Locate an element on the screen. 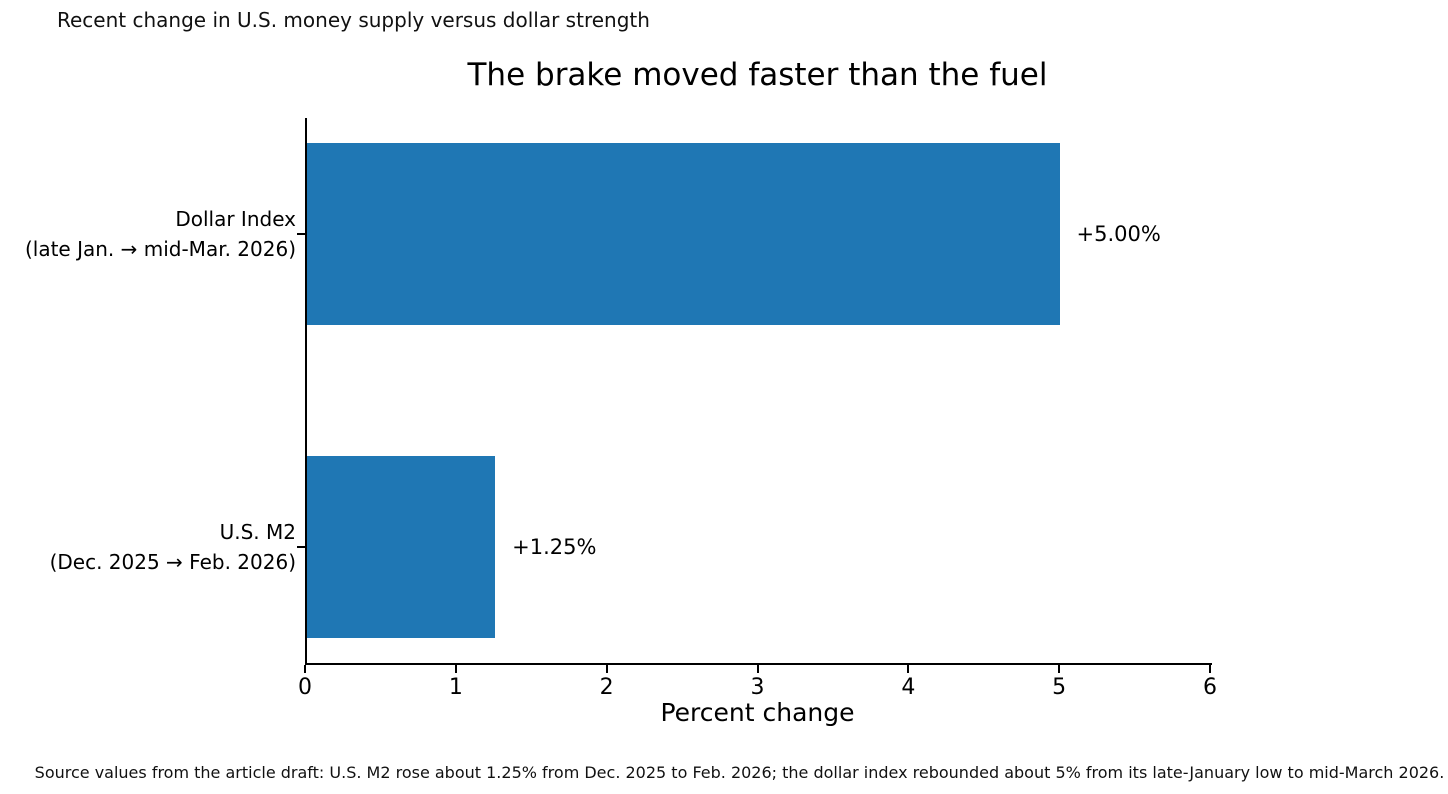 The height and width of the screenshot is (794, 1448). bar-dollar-index is located at coordinates (683, 233).